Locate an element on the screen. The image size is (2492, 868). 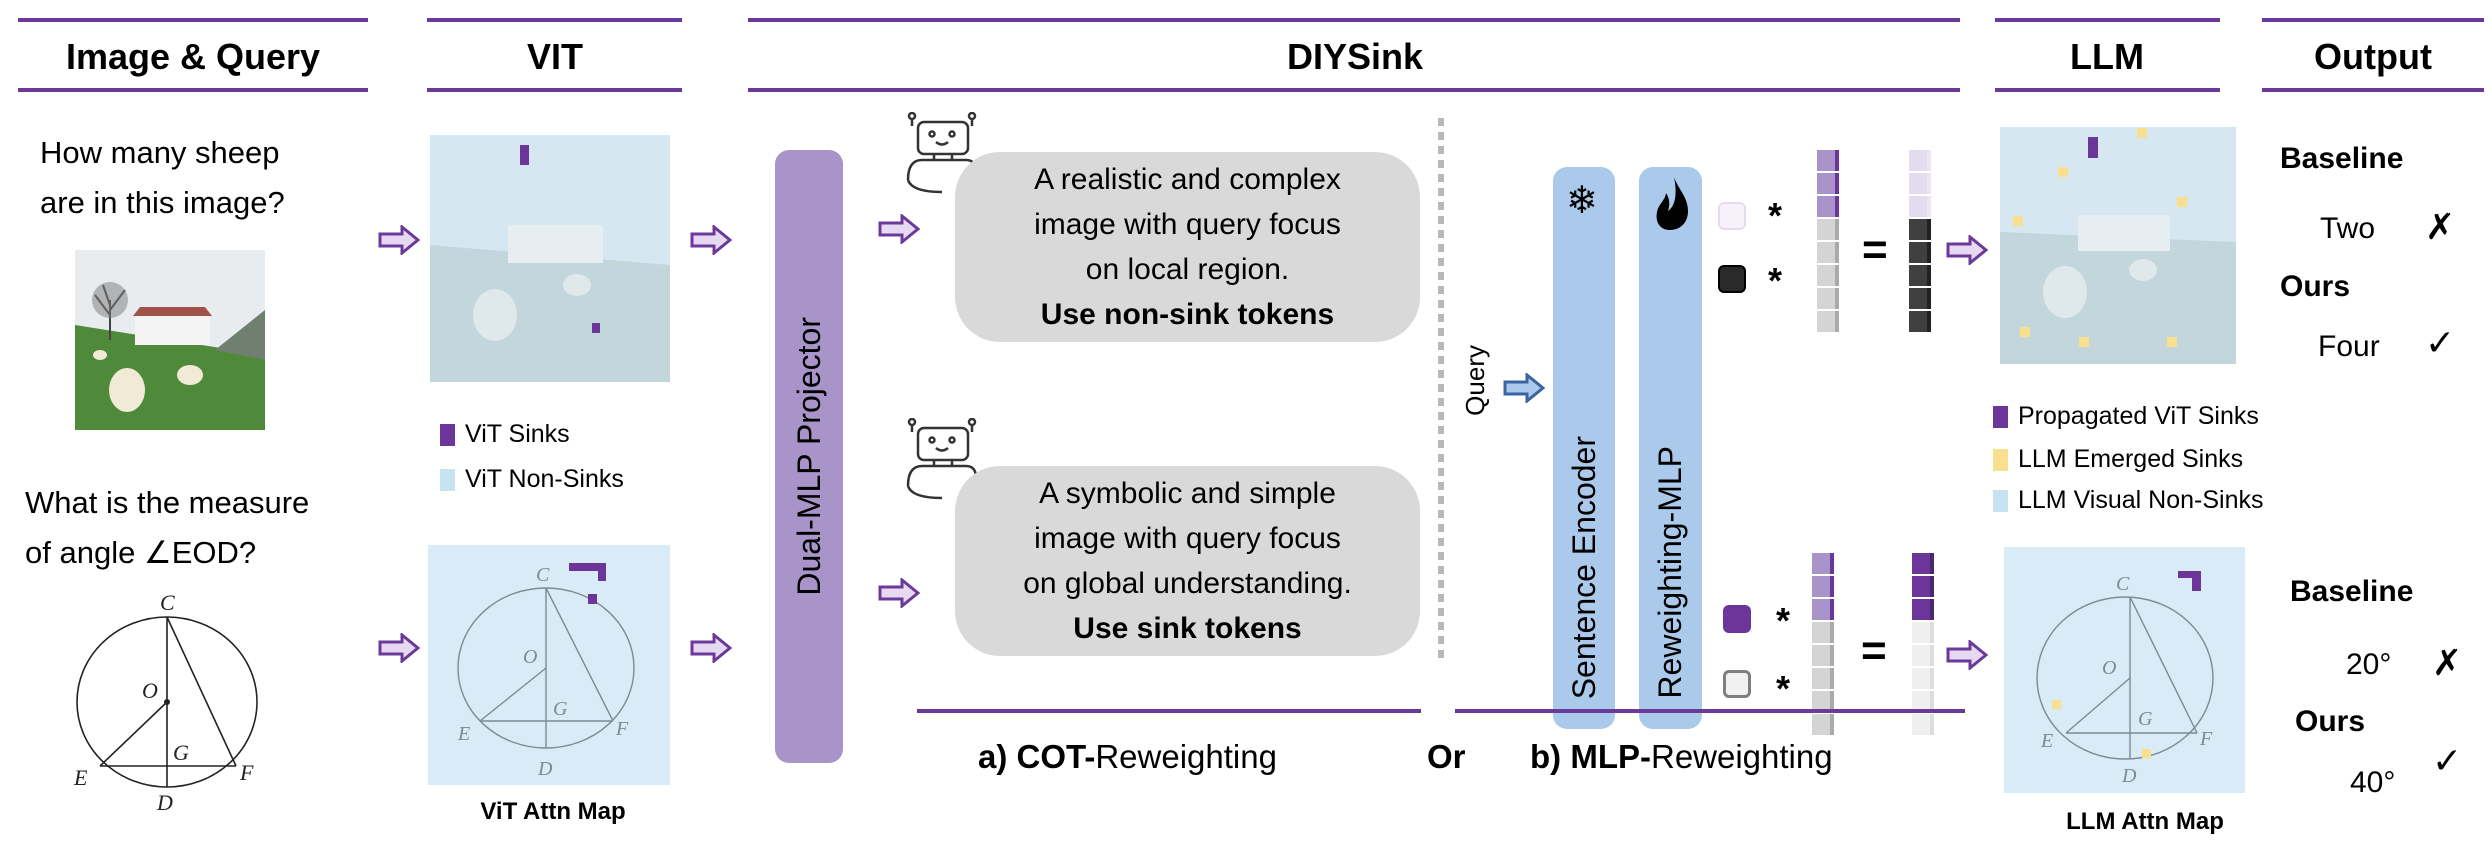
token-vector-output is located at coordinates (1925, 645).